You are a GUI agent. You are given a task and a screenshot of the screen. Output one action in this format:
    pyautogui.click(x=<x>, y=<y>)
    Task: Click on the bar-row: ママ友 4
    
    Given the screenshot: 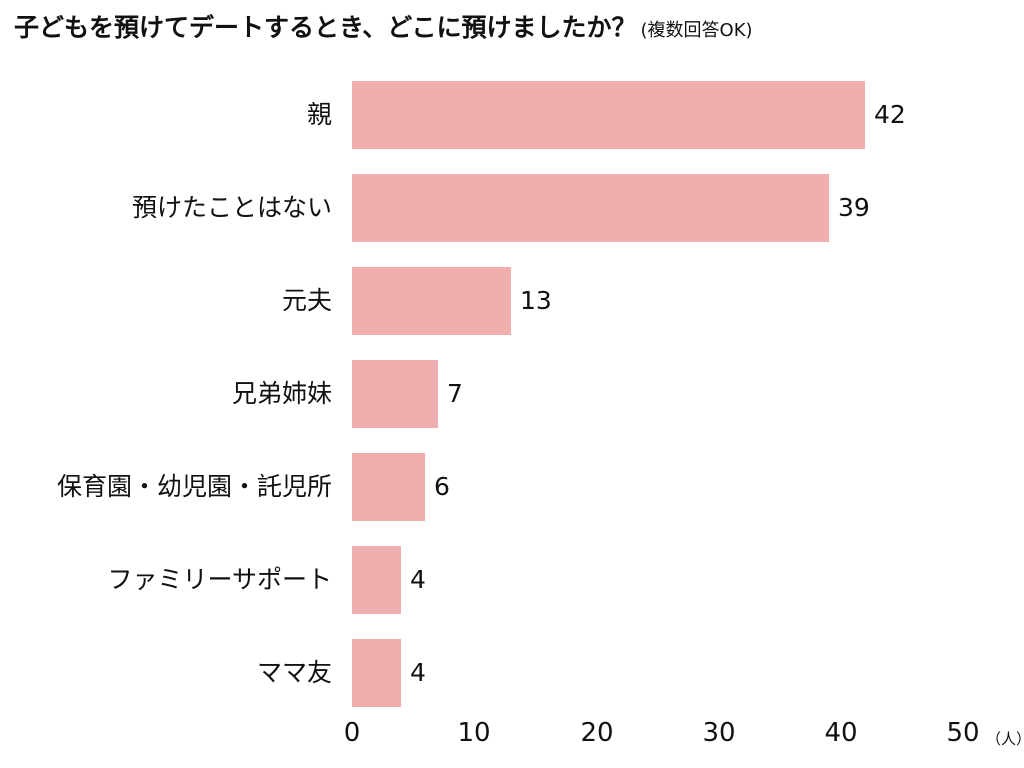 What is the action you would take?
    pyautogui.click(x=512, y=673)
    